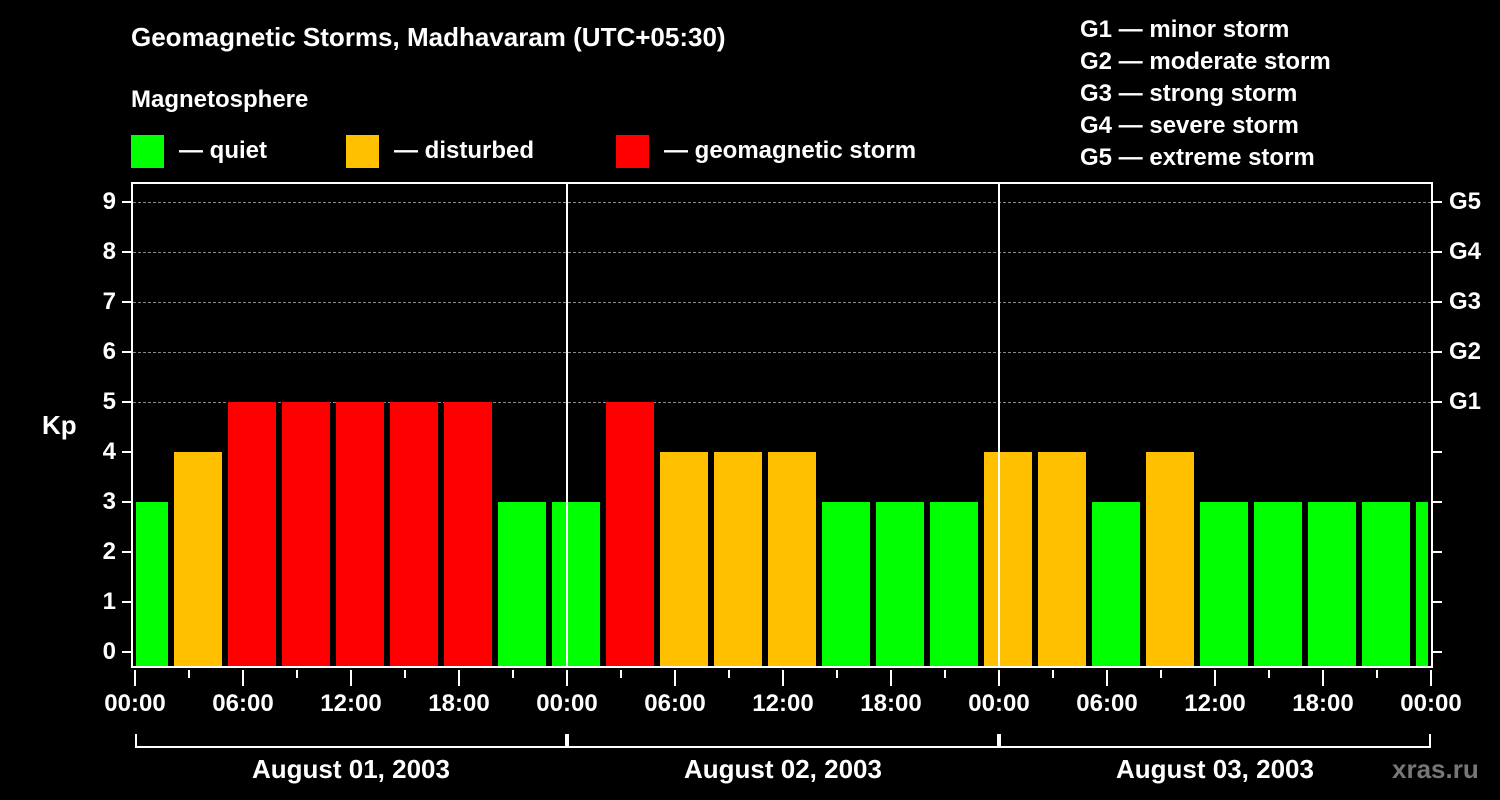 The image size is (1500, 800). Describe the element at coordinates (109, 601) in the screenshot. I see `y-tick-label: 1` at that location.